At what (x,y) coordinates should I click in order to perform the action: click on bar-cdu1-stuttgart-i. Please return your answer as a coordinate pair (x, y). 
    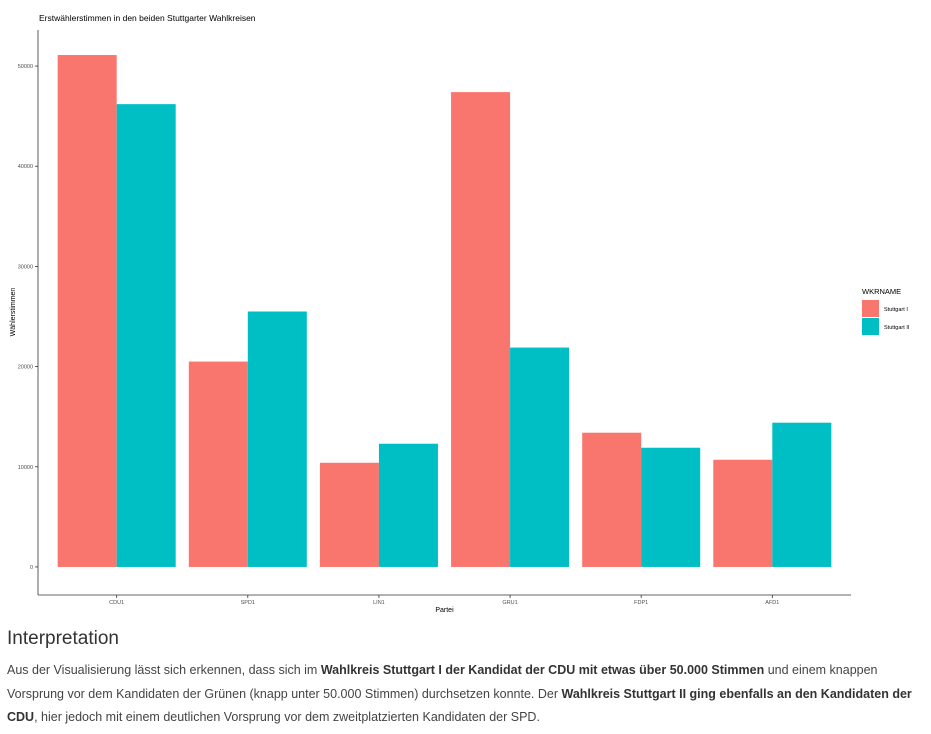
    Looking at the image, I should click on (87, 311).